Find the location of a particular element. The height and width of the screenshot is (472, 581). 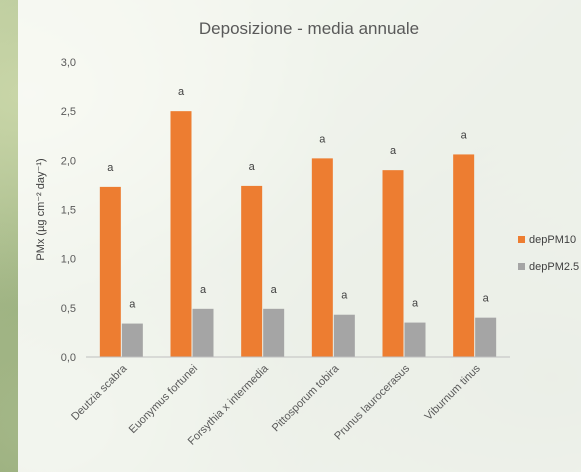

y-tick-label: 3,0 is located at coordinates (68, 63).